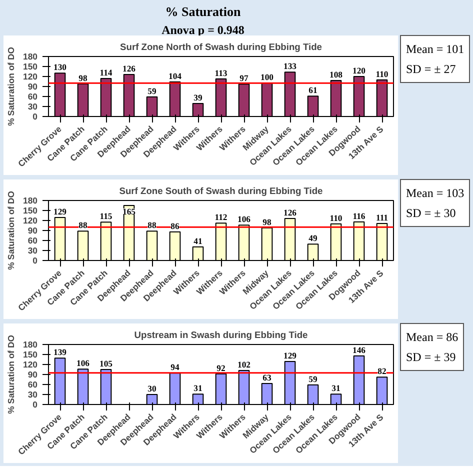 The height and width of the screenshot is (467, 473). I want to click on chart-title: Surf Zone North of Swash during Ebbing Tide, so click(221, 47).